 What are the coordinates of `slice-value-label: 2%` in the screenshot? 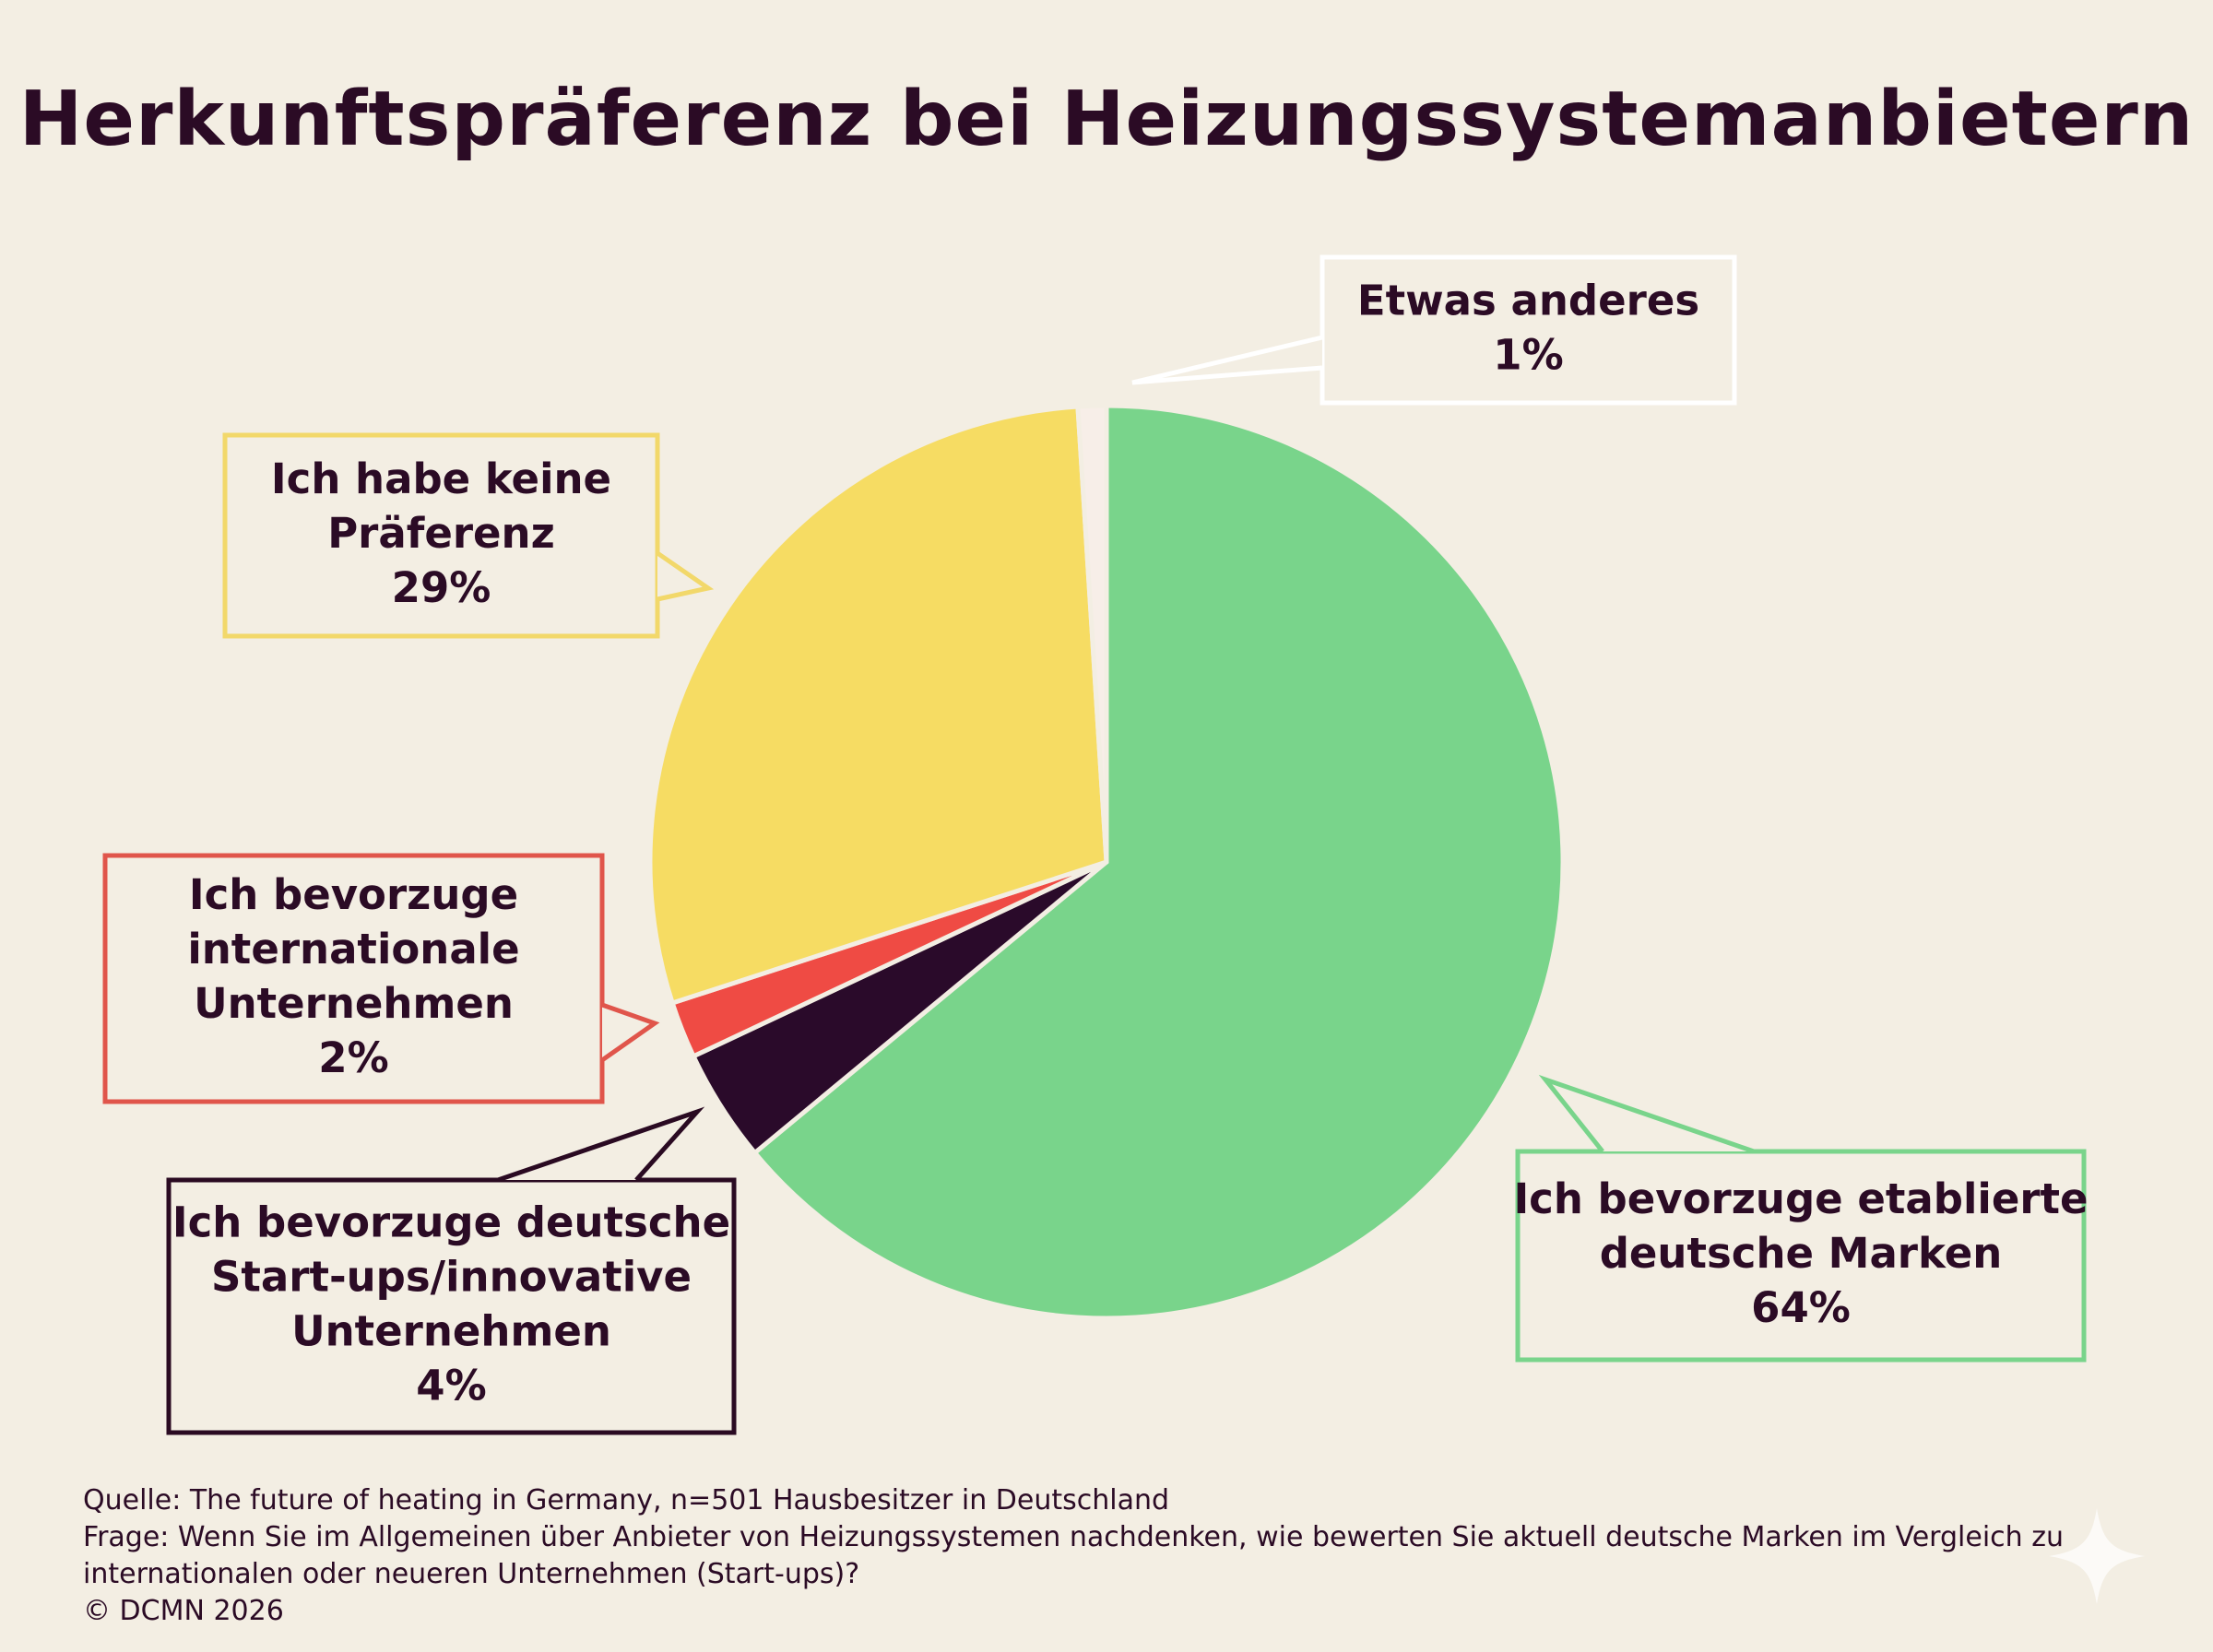 It's located at (353, 1057).